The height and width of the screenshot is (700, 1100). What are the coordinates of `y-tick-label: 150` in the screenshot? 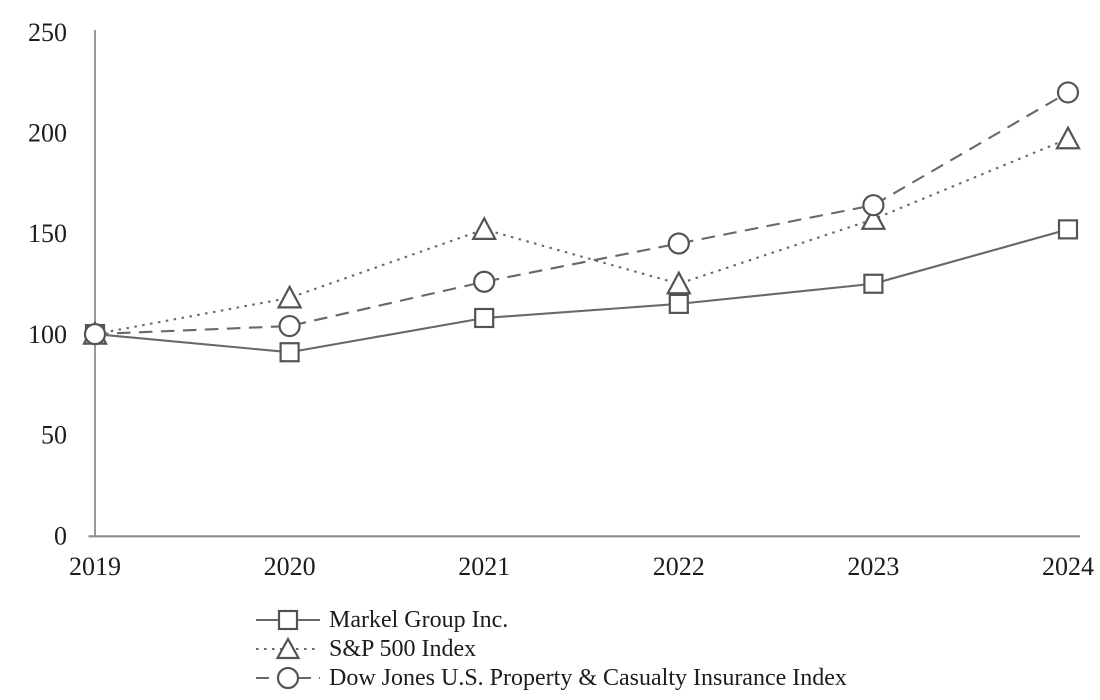 It's located at (47, 233).